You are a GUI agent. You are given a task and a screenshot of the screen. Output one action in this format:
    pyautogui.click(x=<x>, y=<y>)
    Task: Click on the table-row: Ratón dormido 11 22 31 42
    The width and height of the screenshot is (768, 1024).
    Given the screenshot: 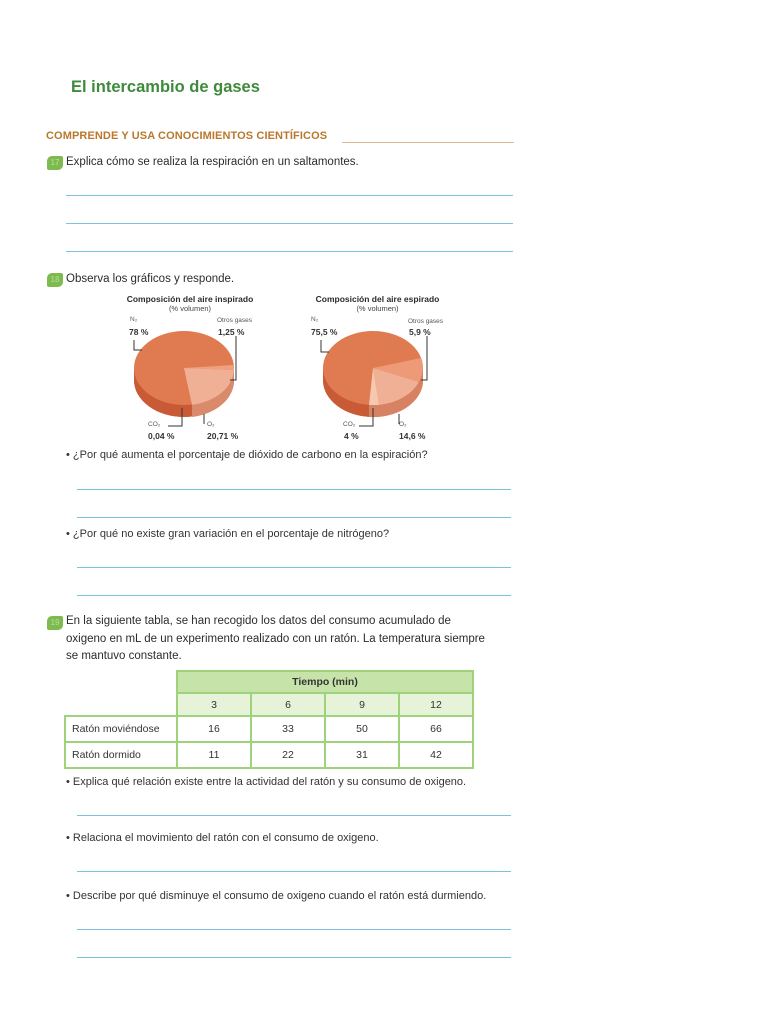 What is the action you would take?
    pyautogui.click(x=269, y=755)
    